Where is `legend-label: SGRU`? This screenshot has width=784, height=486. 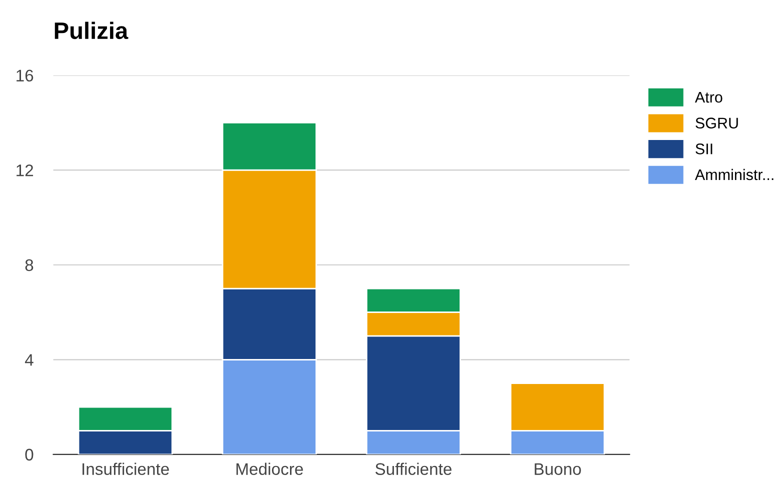
legend-label: SGRU is located at coordinates (717, 123).